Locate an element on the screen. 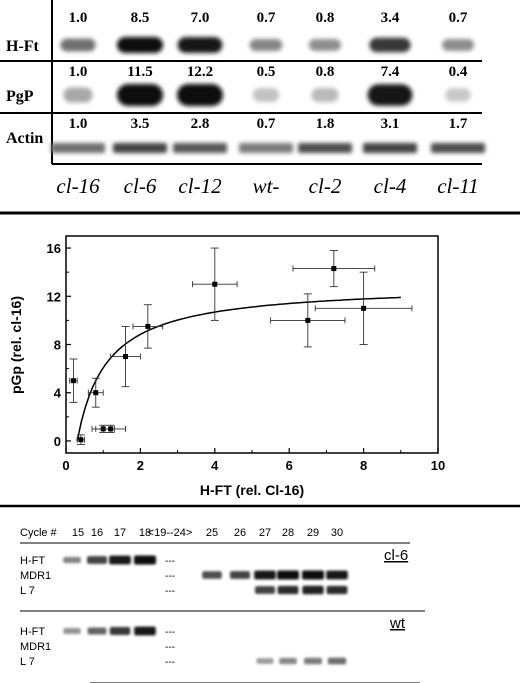 The width and height of the screenshot is (520, 683). y-tick-label: 8 is located at coordinates (57, 345).